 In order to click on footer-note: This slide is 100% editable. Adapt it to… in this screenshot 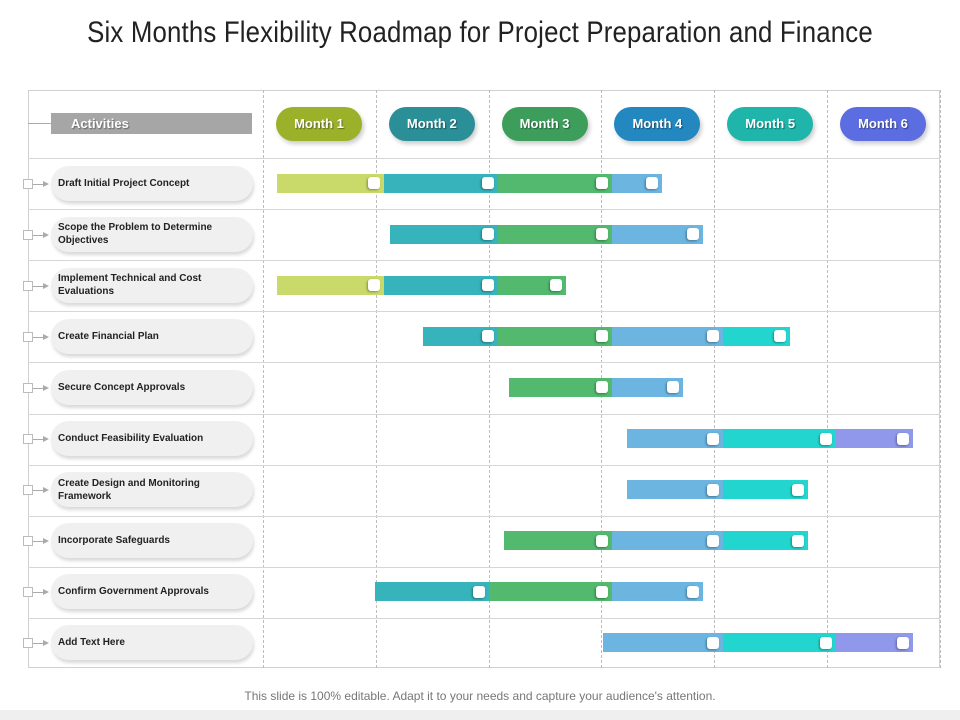, I will do `click(480, 696)`.